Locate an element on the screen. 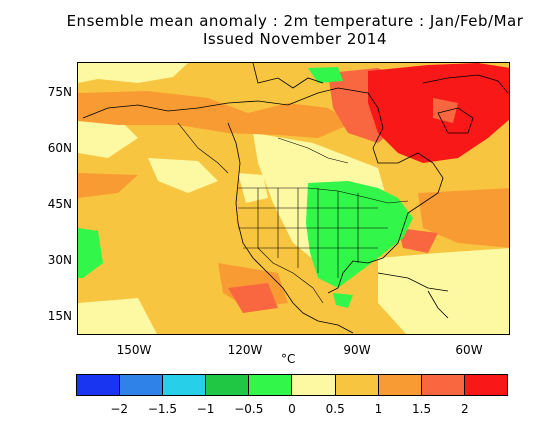 The height and width of the screenshot is (433, 554). color-legend is located at coordinates (292, 385).